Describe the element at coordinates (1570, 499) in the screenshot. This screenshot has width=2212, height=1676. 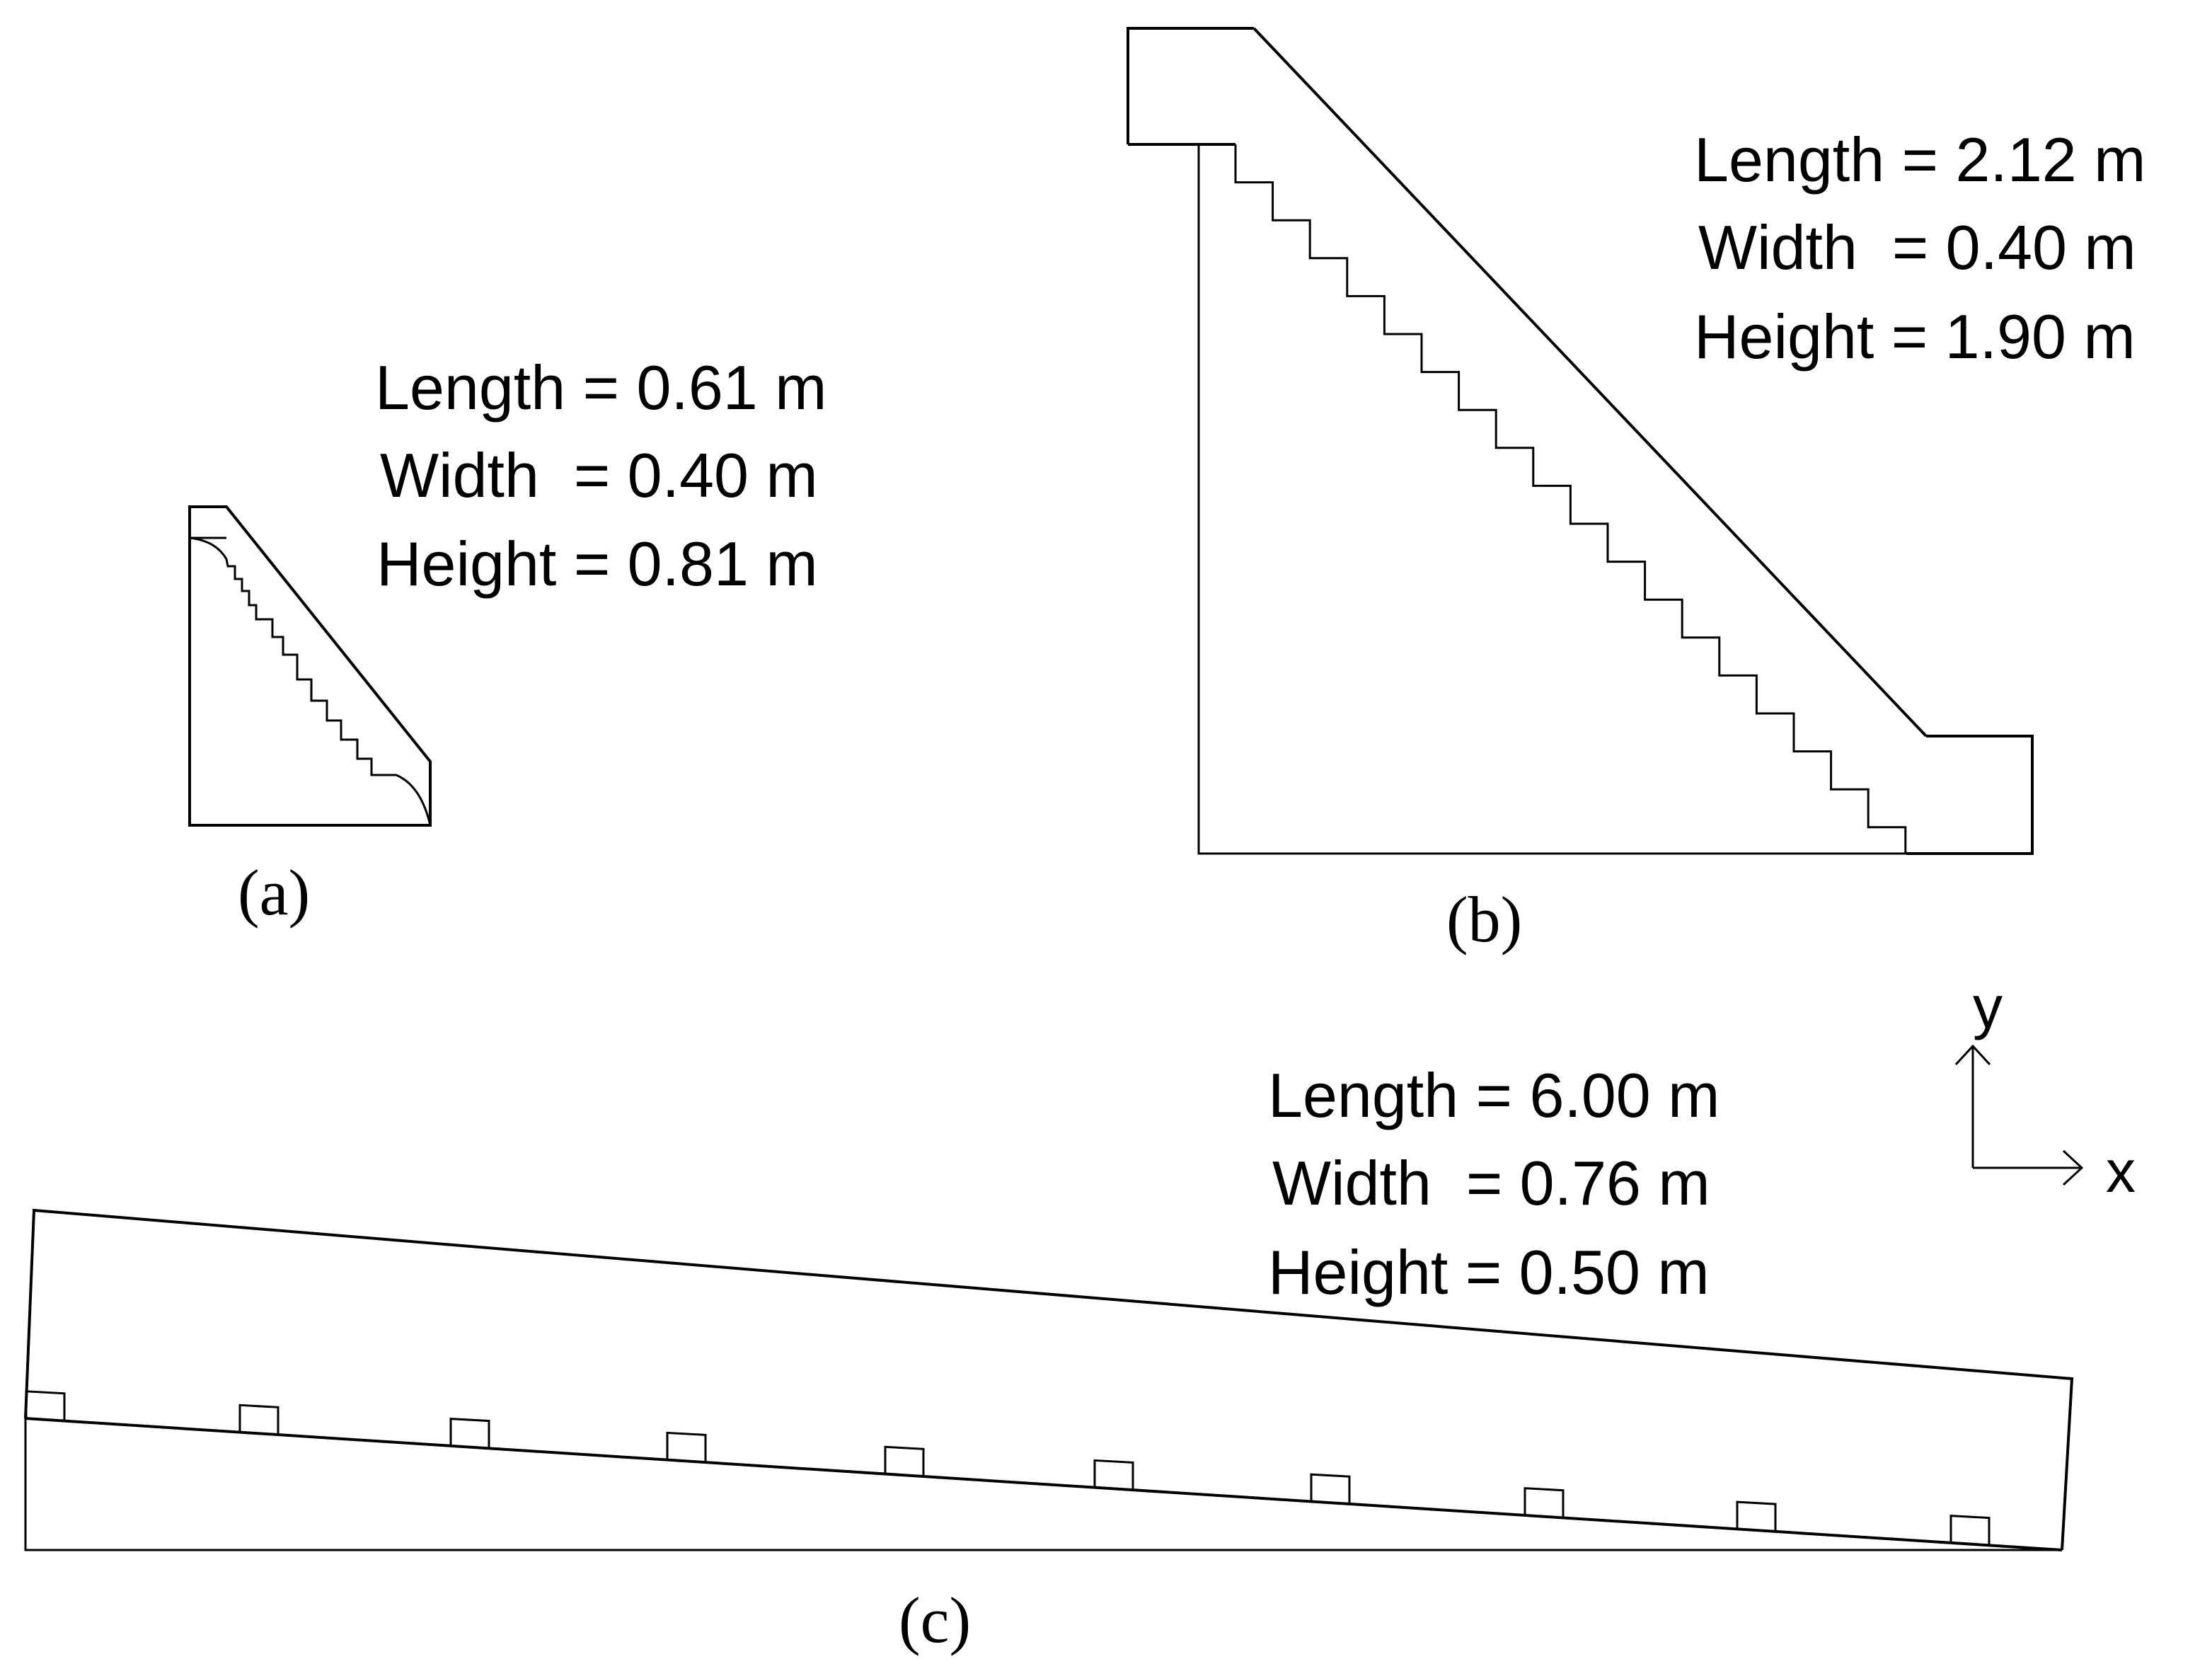
I see `panel-b-step-profile` at that location.